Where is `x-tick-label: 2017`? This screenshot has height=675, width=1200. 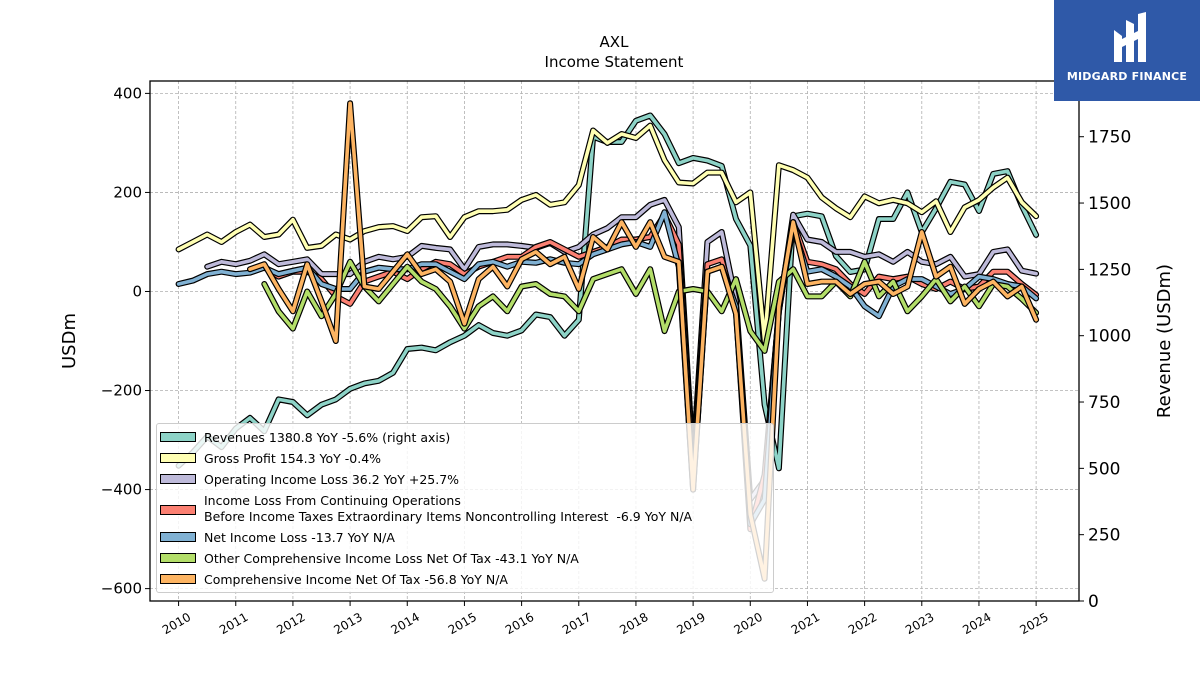 x-tick-label: 2017 is located at coordinates (576, 623).